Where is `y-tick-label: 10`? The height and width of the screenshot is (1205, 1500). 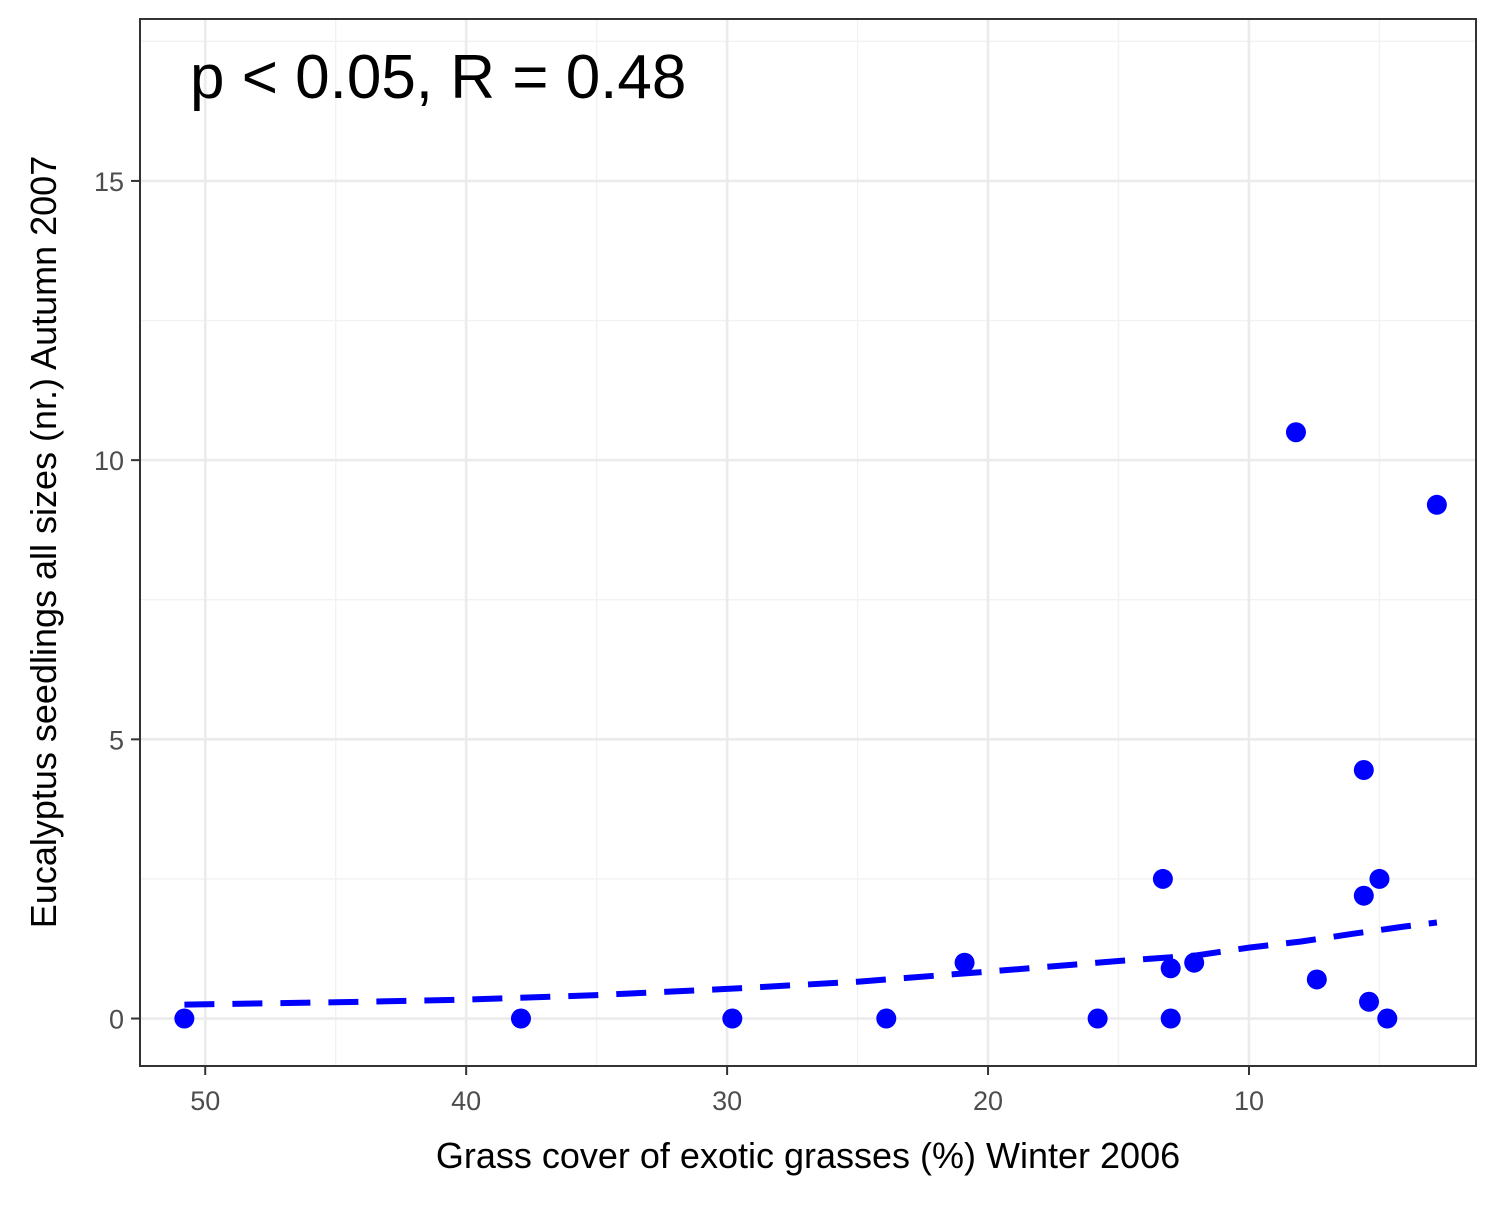
y-tick-label: 10 is located at coordinates (109, 461).